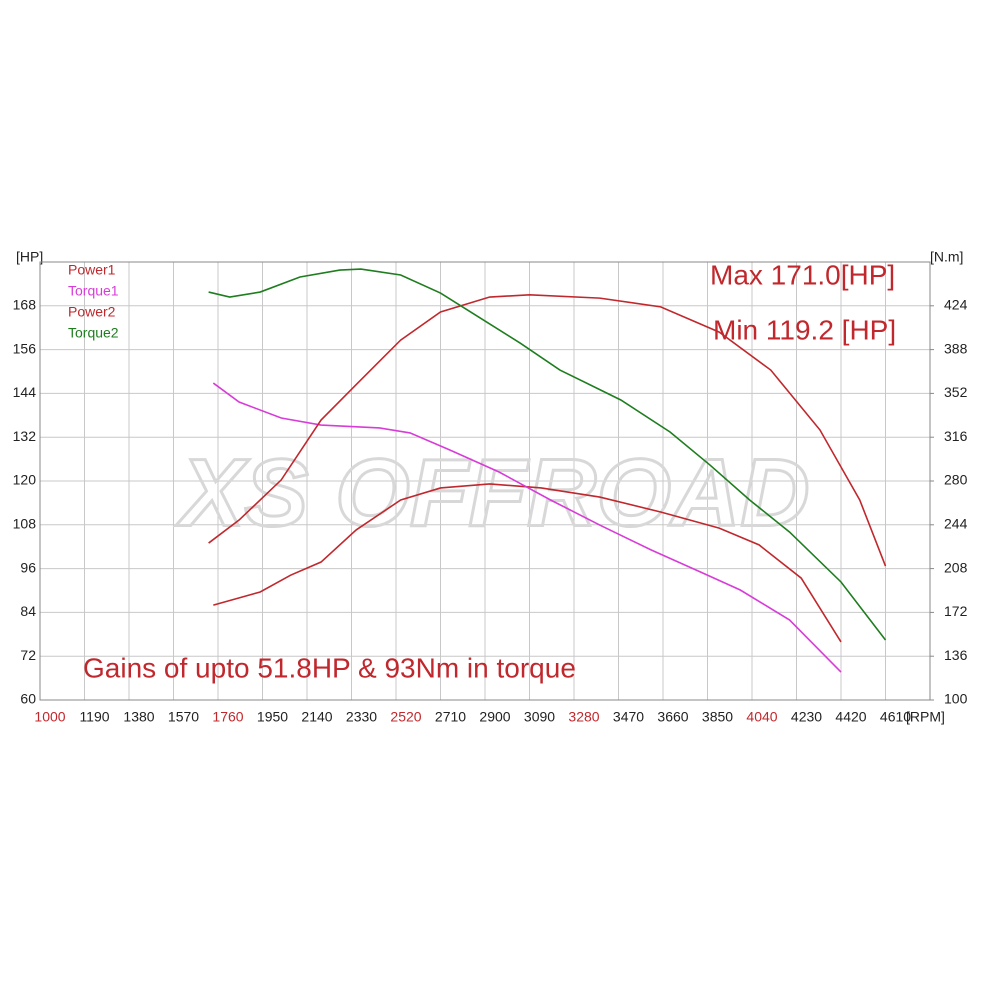 The width and height of the screenshot is (988, 988). Describe the element at coordinates (956, 655) in the screenshot. I see `y2-tick-label: 136` at that location.